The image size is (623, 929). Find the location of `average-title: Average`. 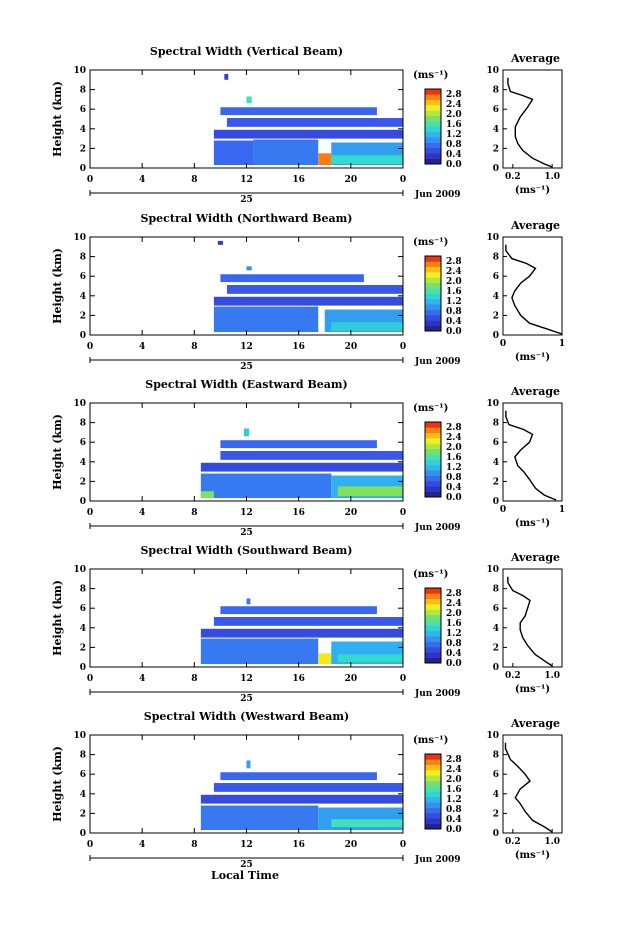

average-title: Average is located at coordinates (535, 225).